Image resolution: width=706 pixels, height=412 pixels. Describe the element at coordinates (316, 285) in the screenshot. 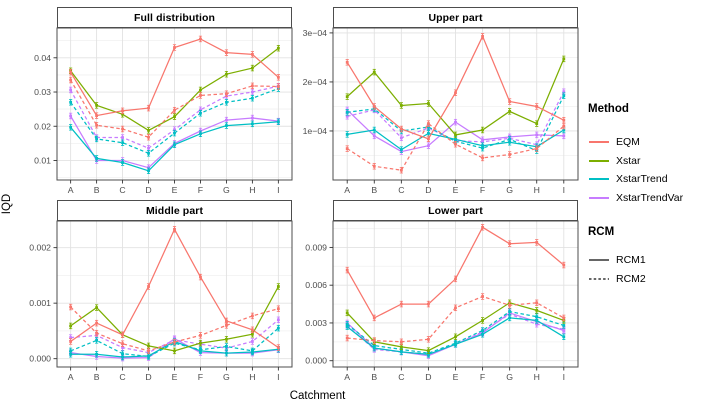

I see `svg-text: 0.006` at that location.